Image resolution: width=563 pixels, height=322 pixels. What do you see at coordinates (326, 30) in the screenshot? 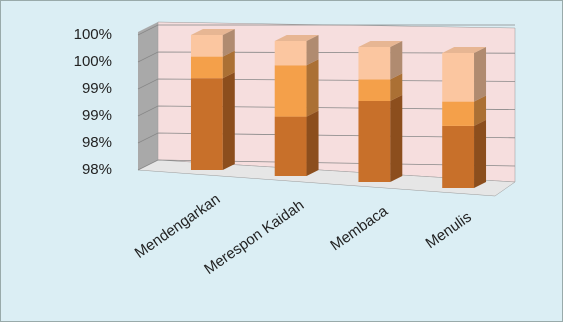
I see `grid-line` at bounding box center [326, 30].